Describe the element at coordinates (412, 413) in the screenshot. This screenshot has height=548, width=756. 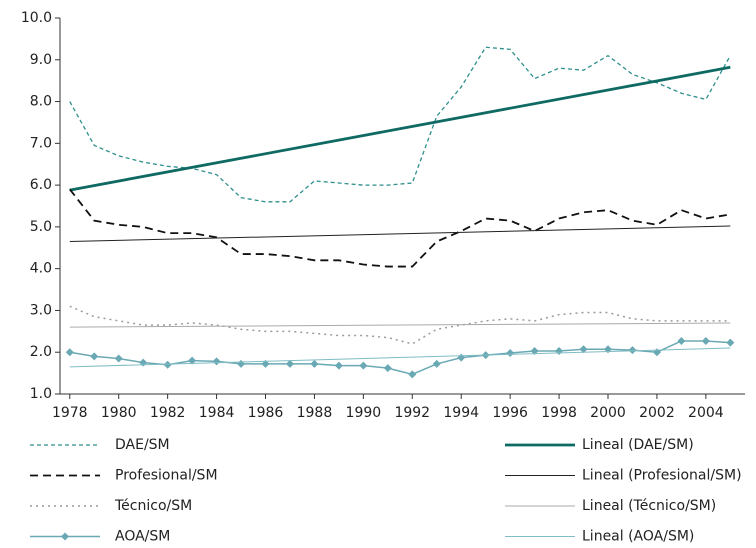
I see `x-tick-label: 1992` at that location.